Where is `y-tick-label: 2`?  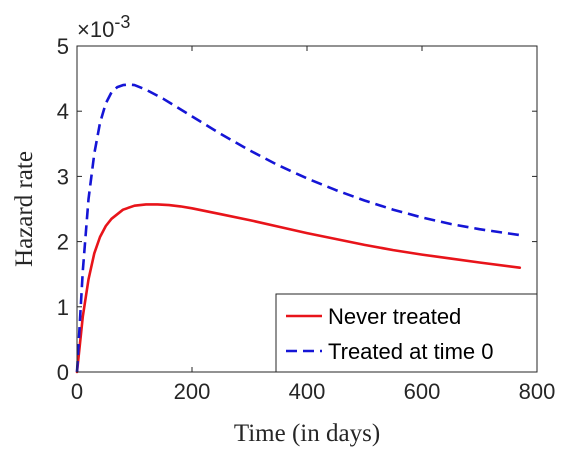
y-tick-label: 2 is located at coordinates (63, 242).